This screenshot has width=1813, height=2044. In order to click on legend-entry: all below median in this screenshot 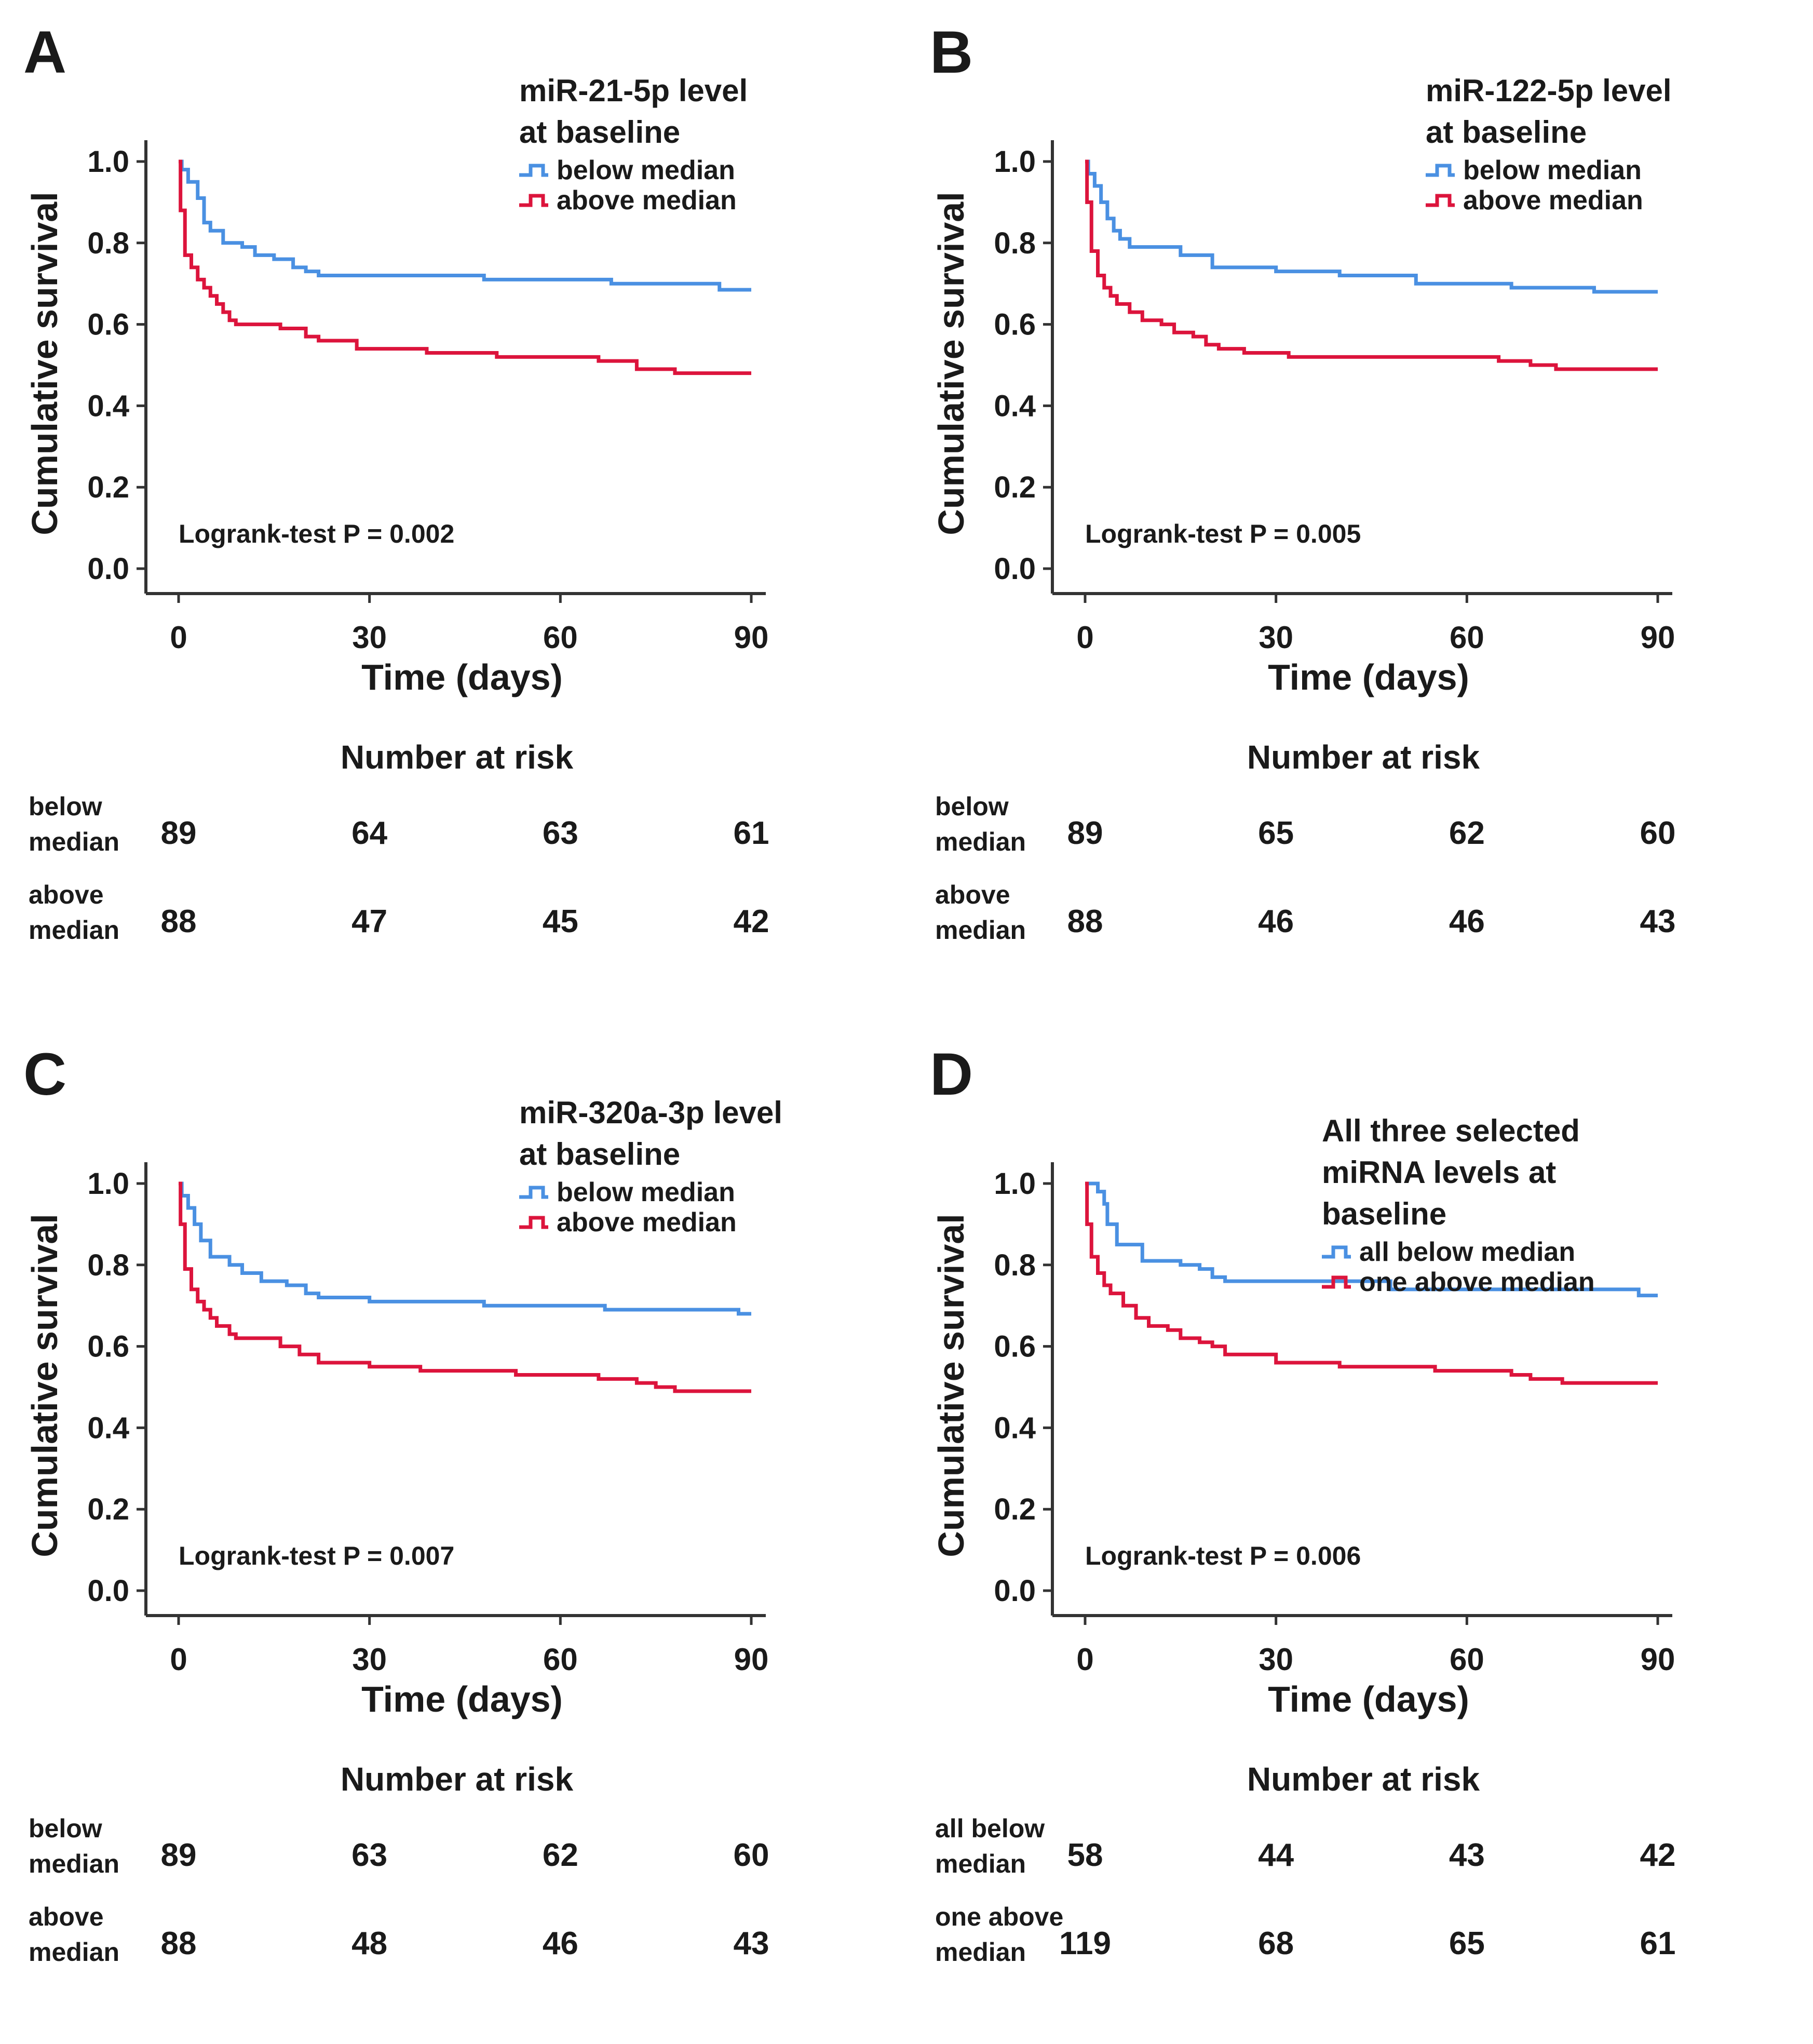, I will do `click(1467, 1252)`.